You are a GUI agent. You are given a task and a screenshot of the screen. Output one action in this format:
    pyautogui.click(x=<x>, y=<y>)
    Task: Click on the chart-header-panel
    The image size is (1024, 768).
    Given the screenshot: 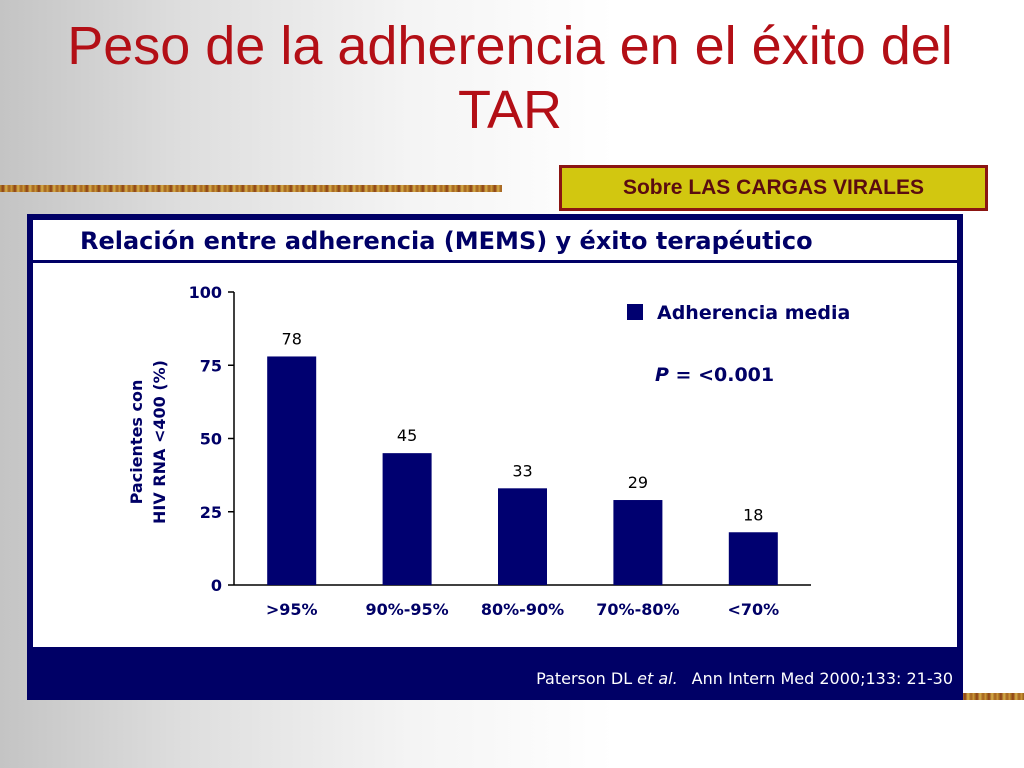 What is the action you would take?
    pyautogui.click(x=495, y=240)
    